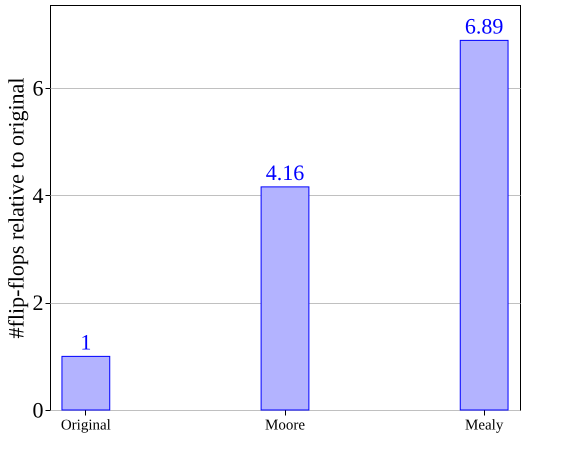 This screenshot has width=569, height=461. What do you see at coordinates (484, 426) in the screenshot?
I see `x-tick-label: Mealy` at bounding box center [484, 426].